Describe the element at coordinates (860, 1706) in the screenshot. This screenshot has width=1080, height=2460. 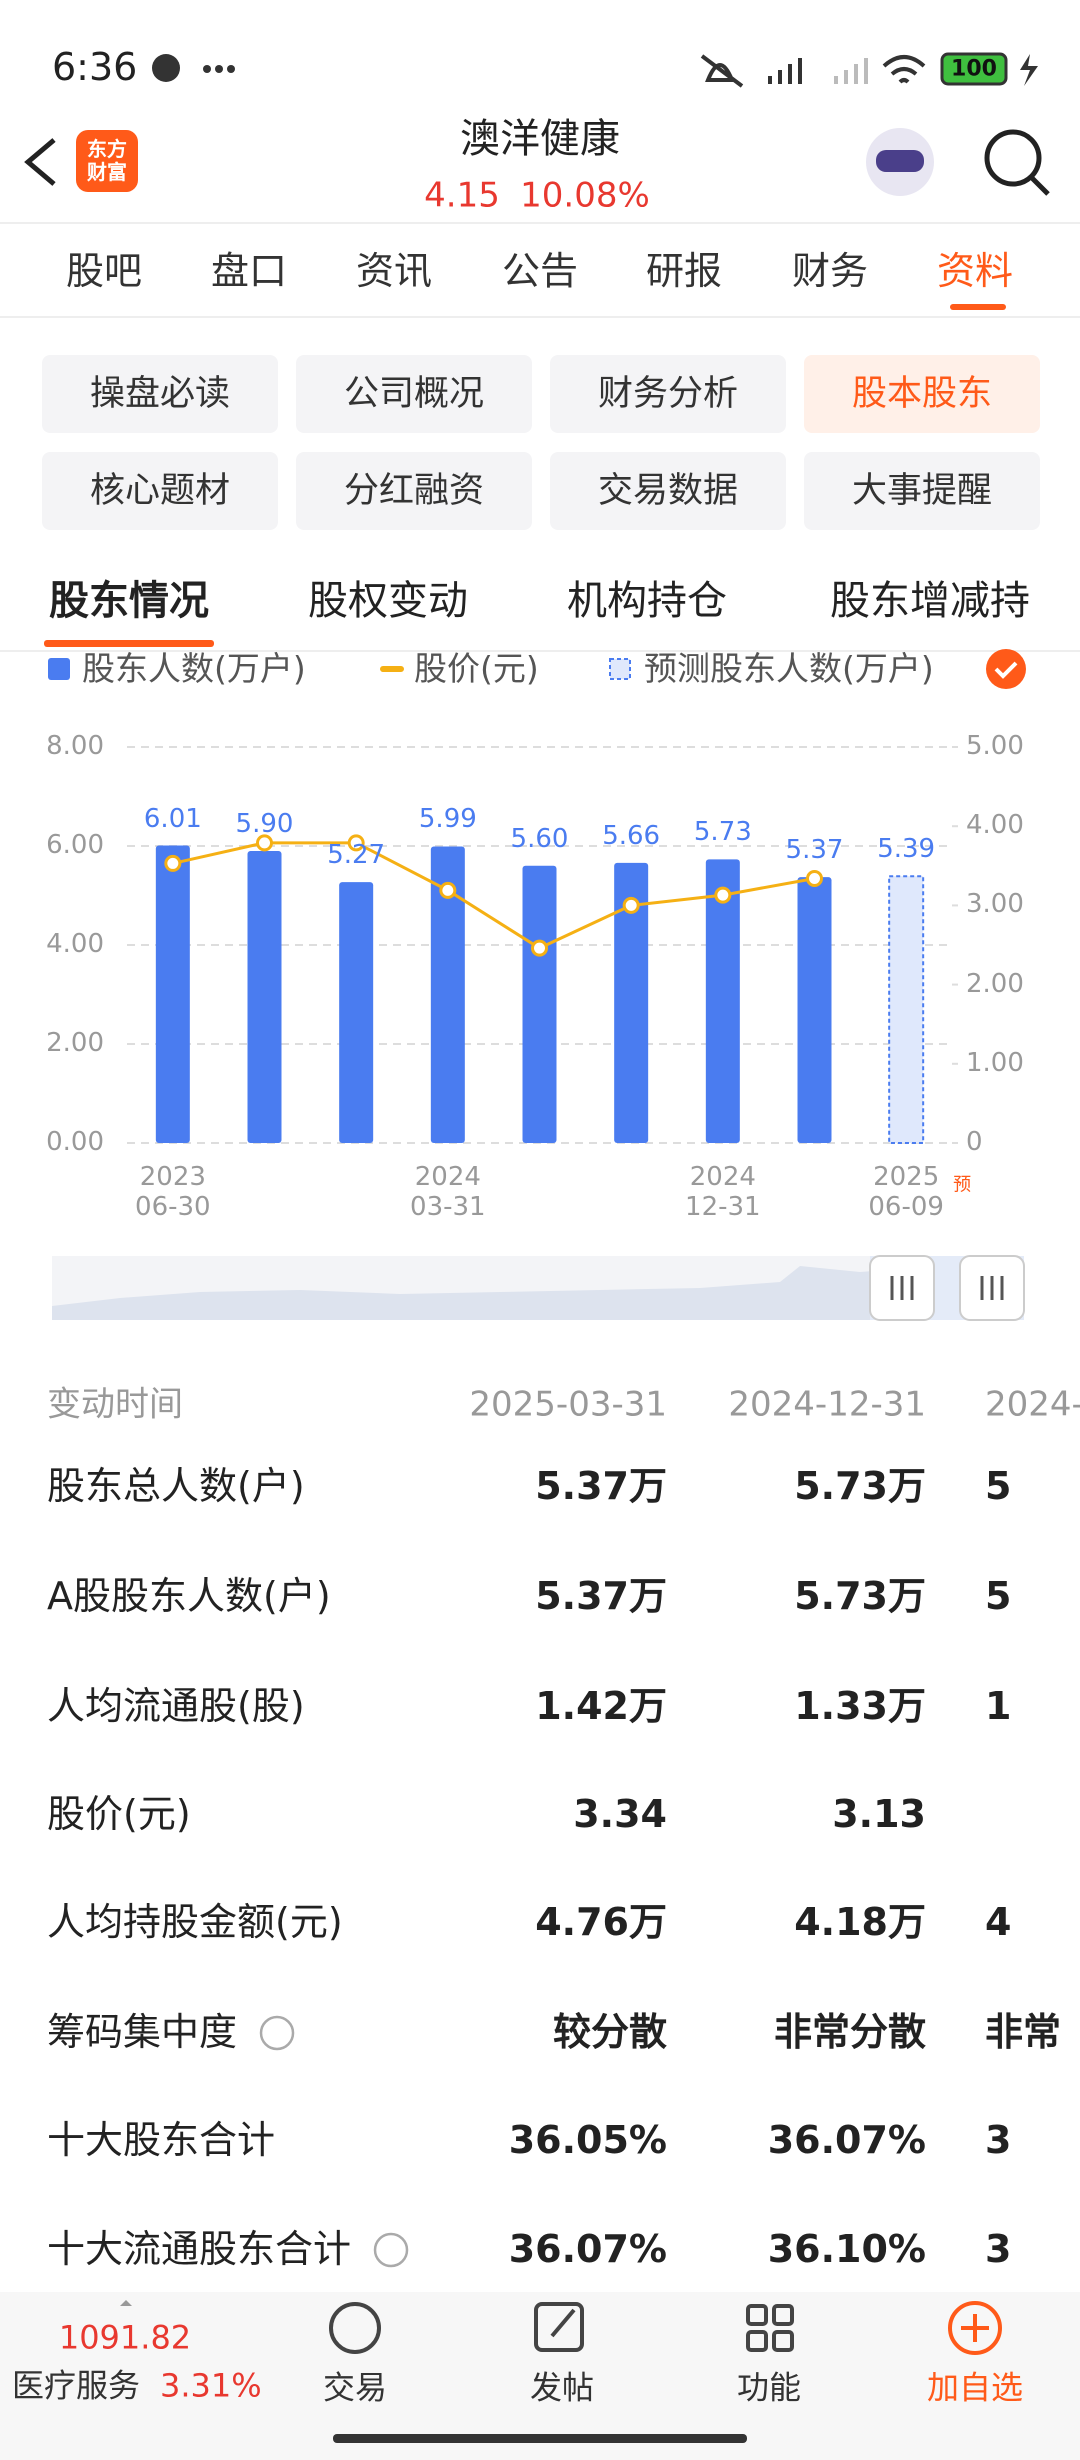
I see `cell: 1.33万` at that location.